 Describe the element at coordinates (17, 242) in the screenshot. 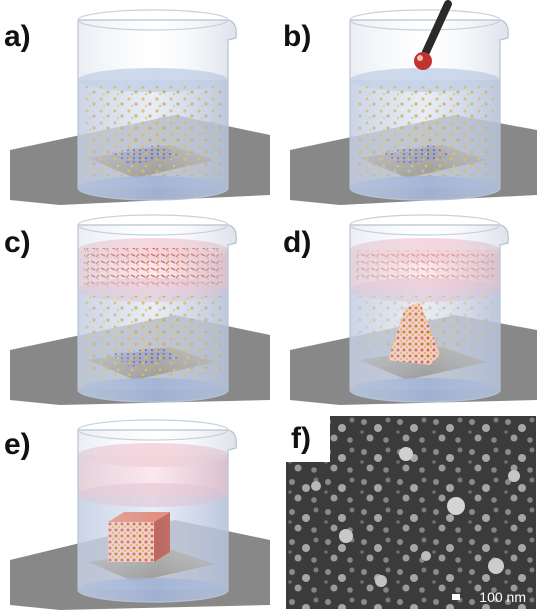

I see `panel-label-c: c)` at that location.